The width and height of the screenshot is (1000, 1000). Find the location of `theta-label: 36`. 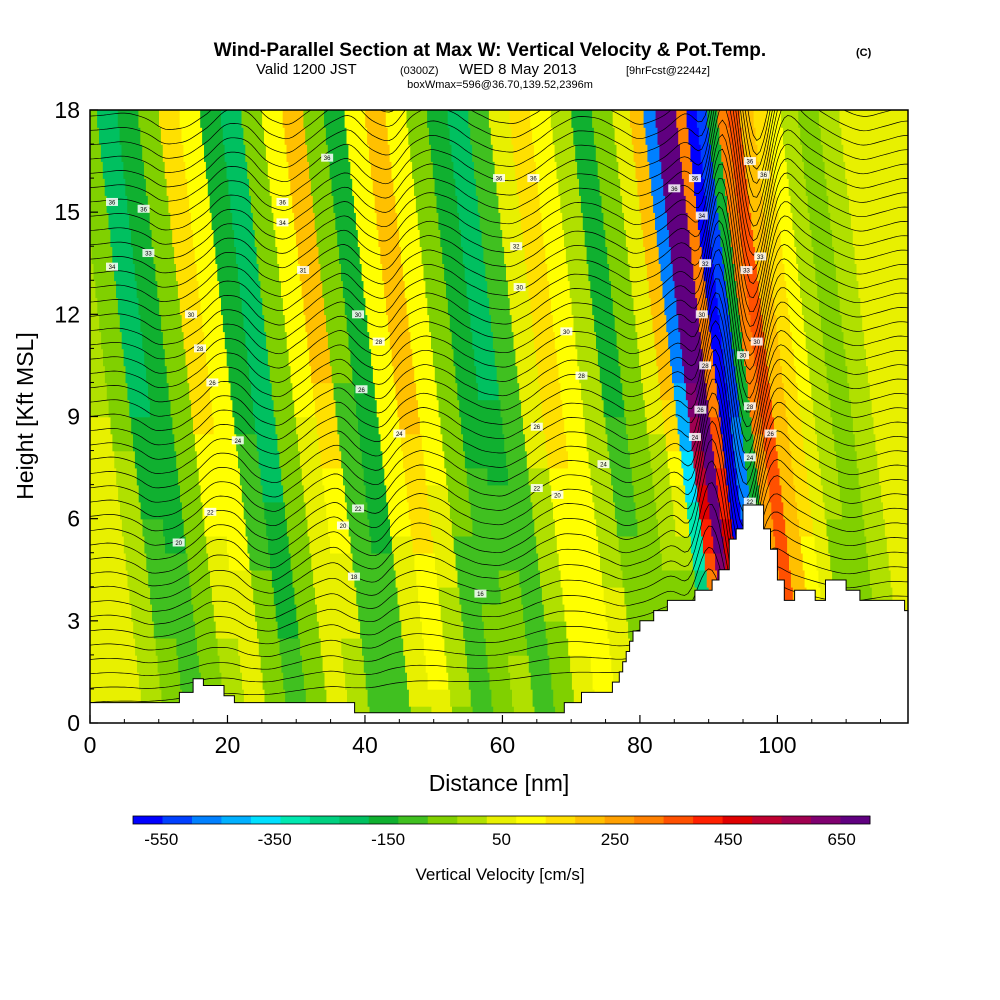

theta-label: 36 is located at coordinates (327, 157).